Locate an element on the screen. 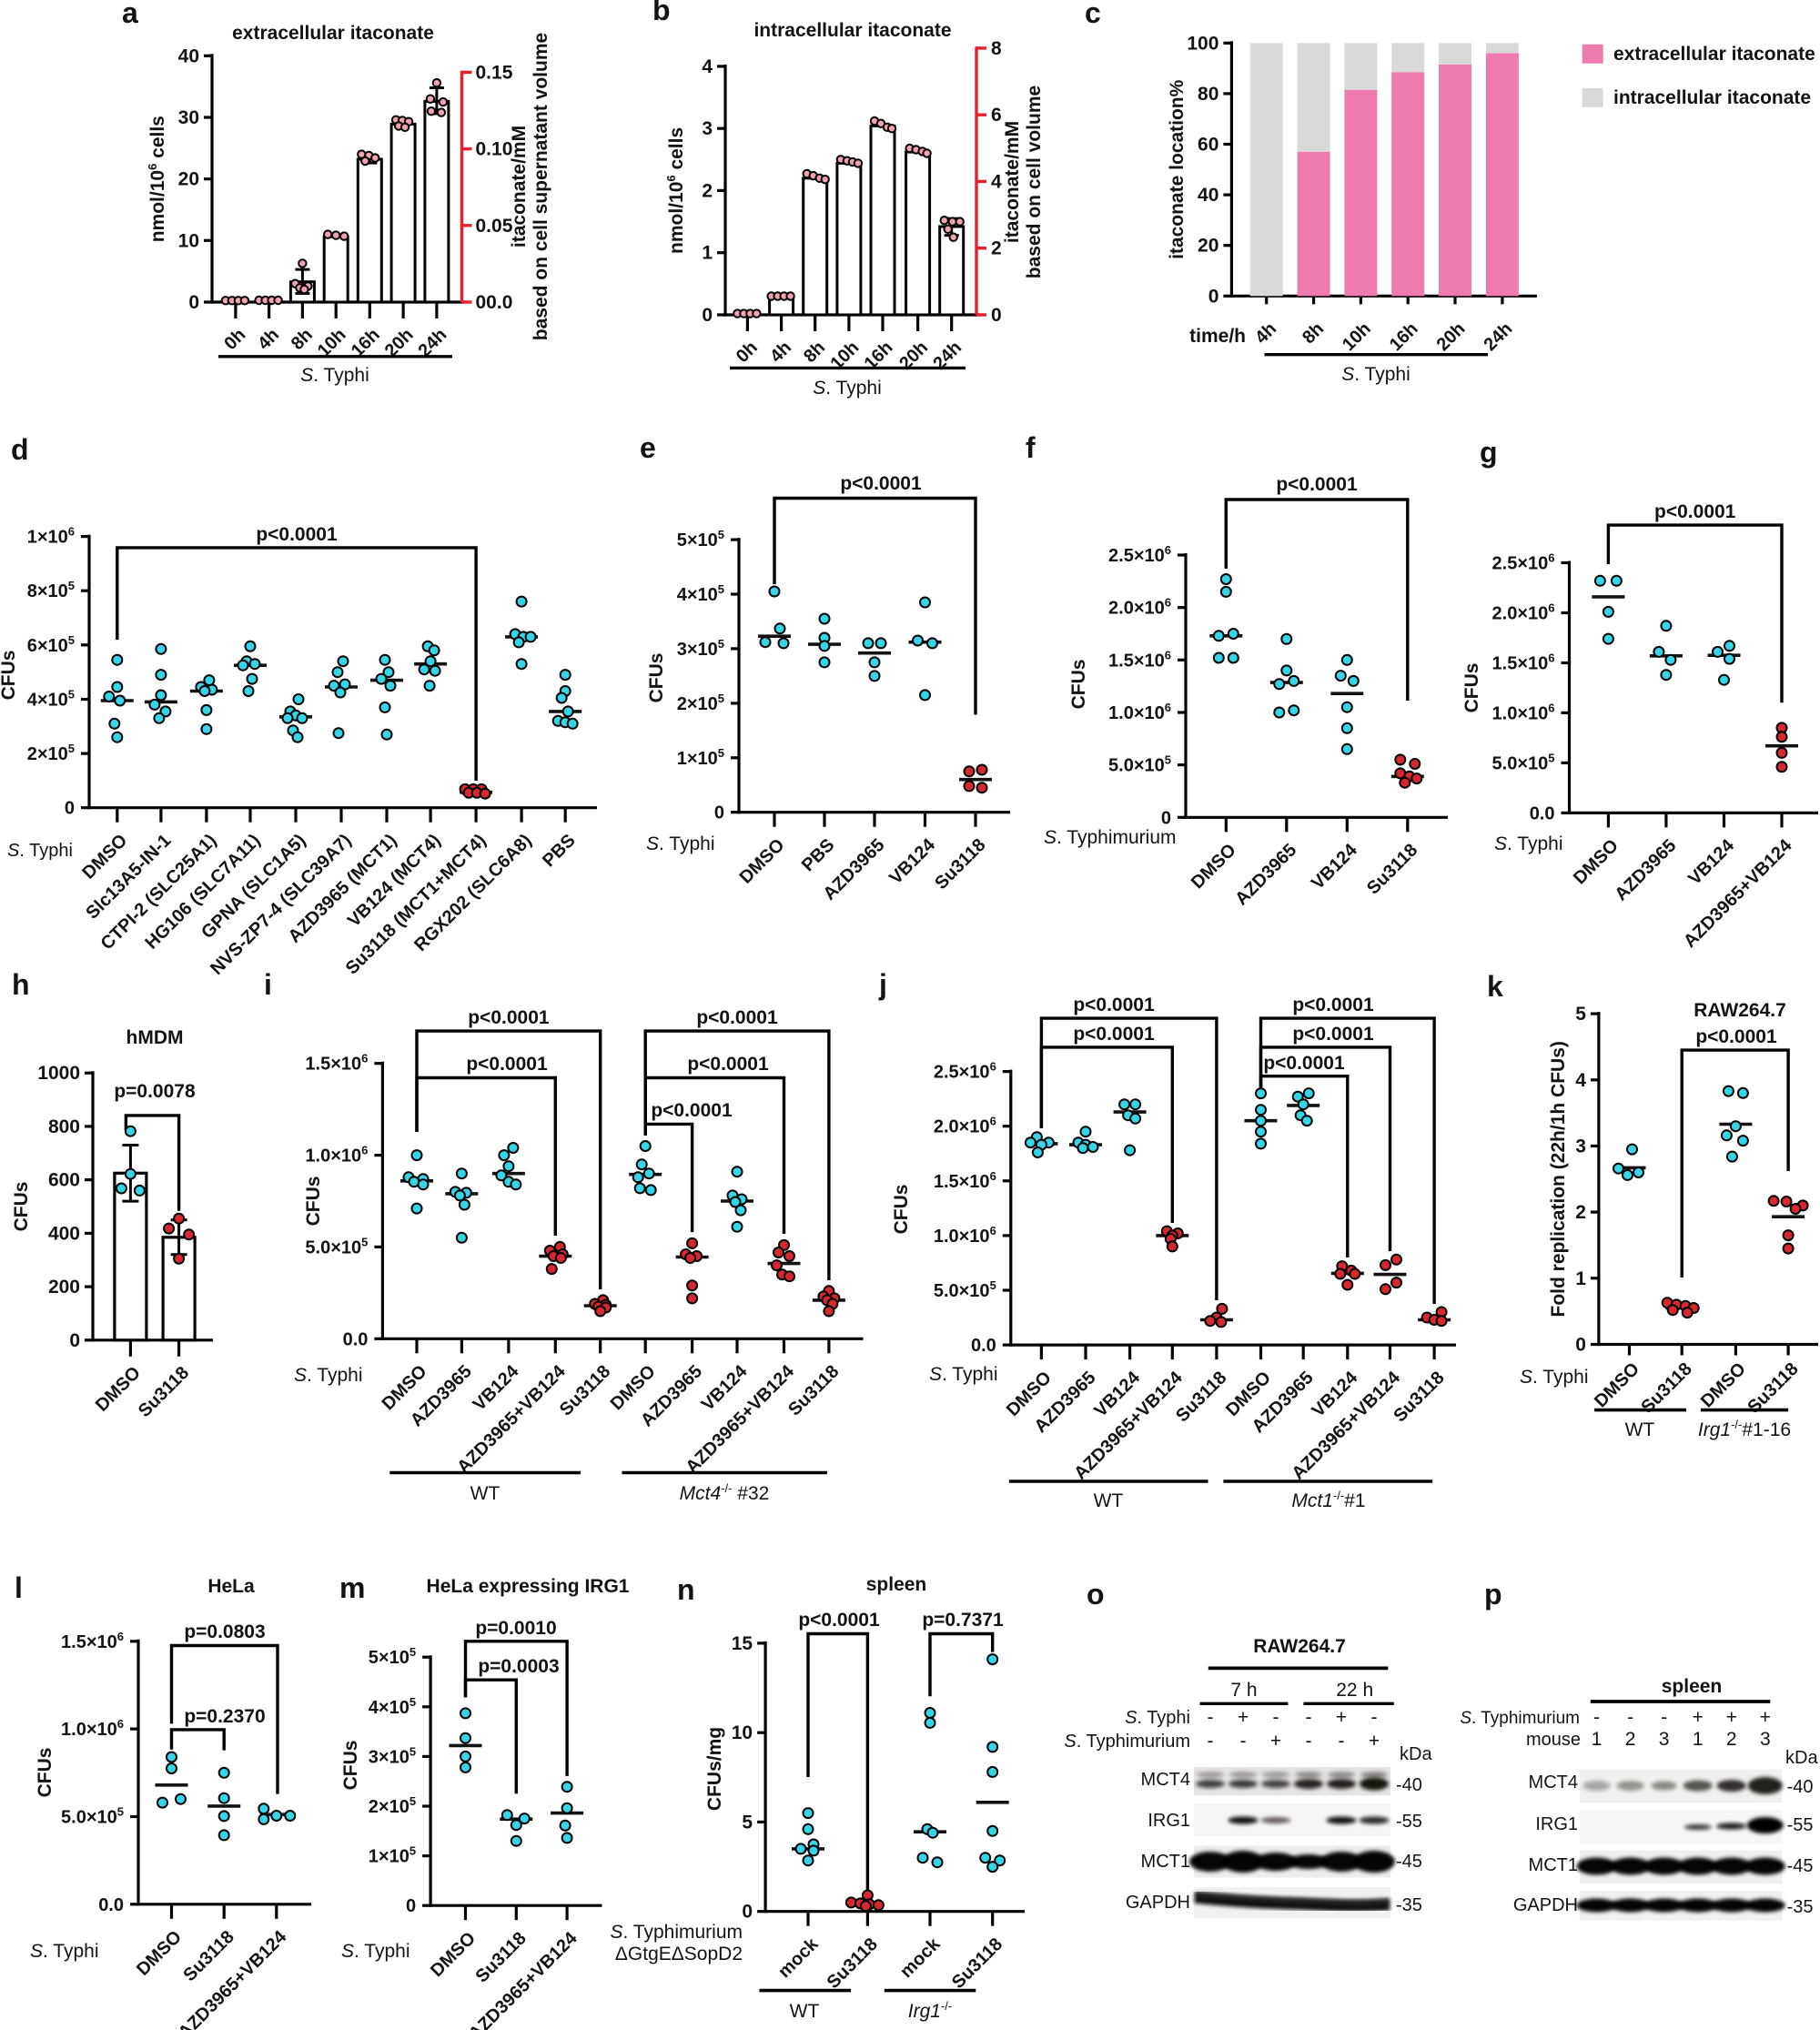  svg-text: Mct4-/- #32 is located at coordinates (725, 1492).